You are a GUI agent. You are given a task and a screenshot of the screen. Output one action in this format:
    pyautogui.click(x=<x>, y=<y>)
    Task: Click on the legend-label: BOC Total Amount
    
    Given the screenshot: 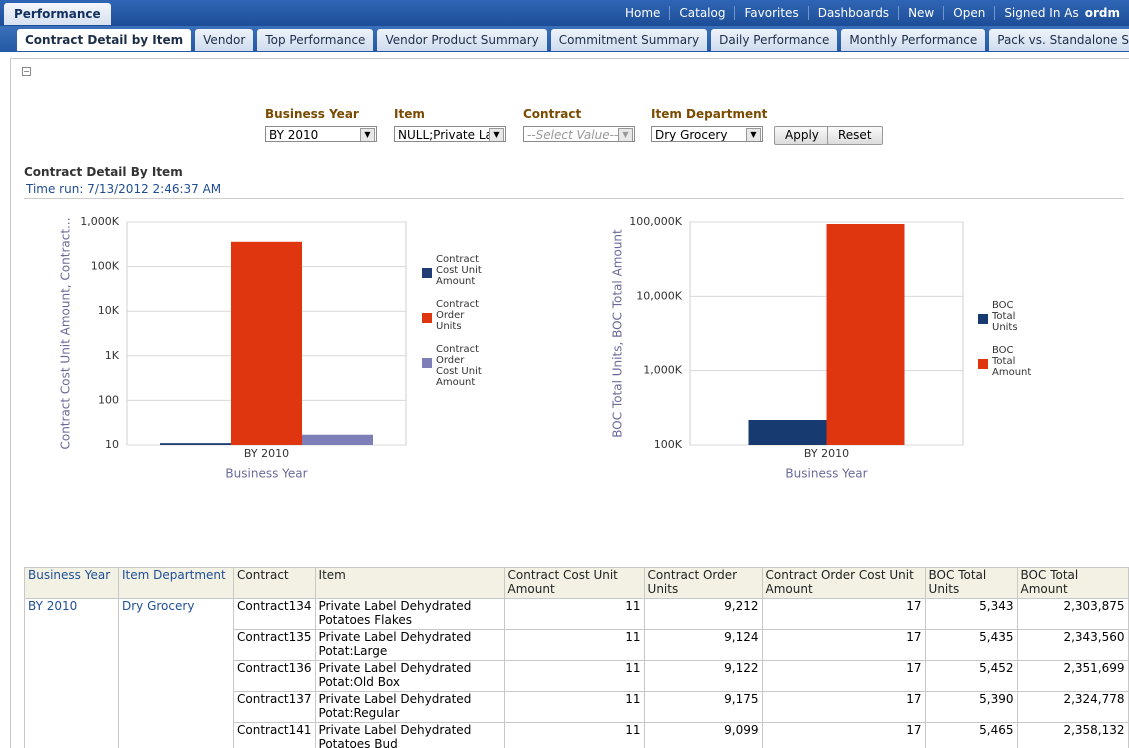 What is the action you would take?
    pyautogui.click(x=1012, y=361)
    